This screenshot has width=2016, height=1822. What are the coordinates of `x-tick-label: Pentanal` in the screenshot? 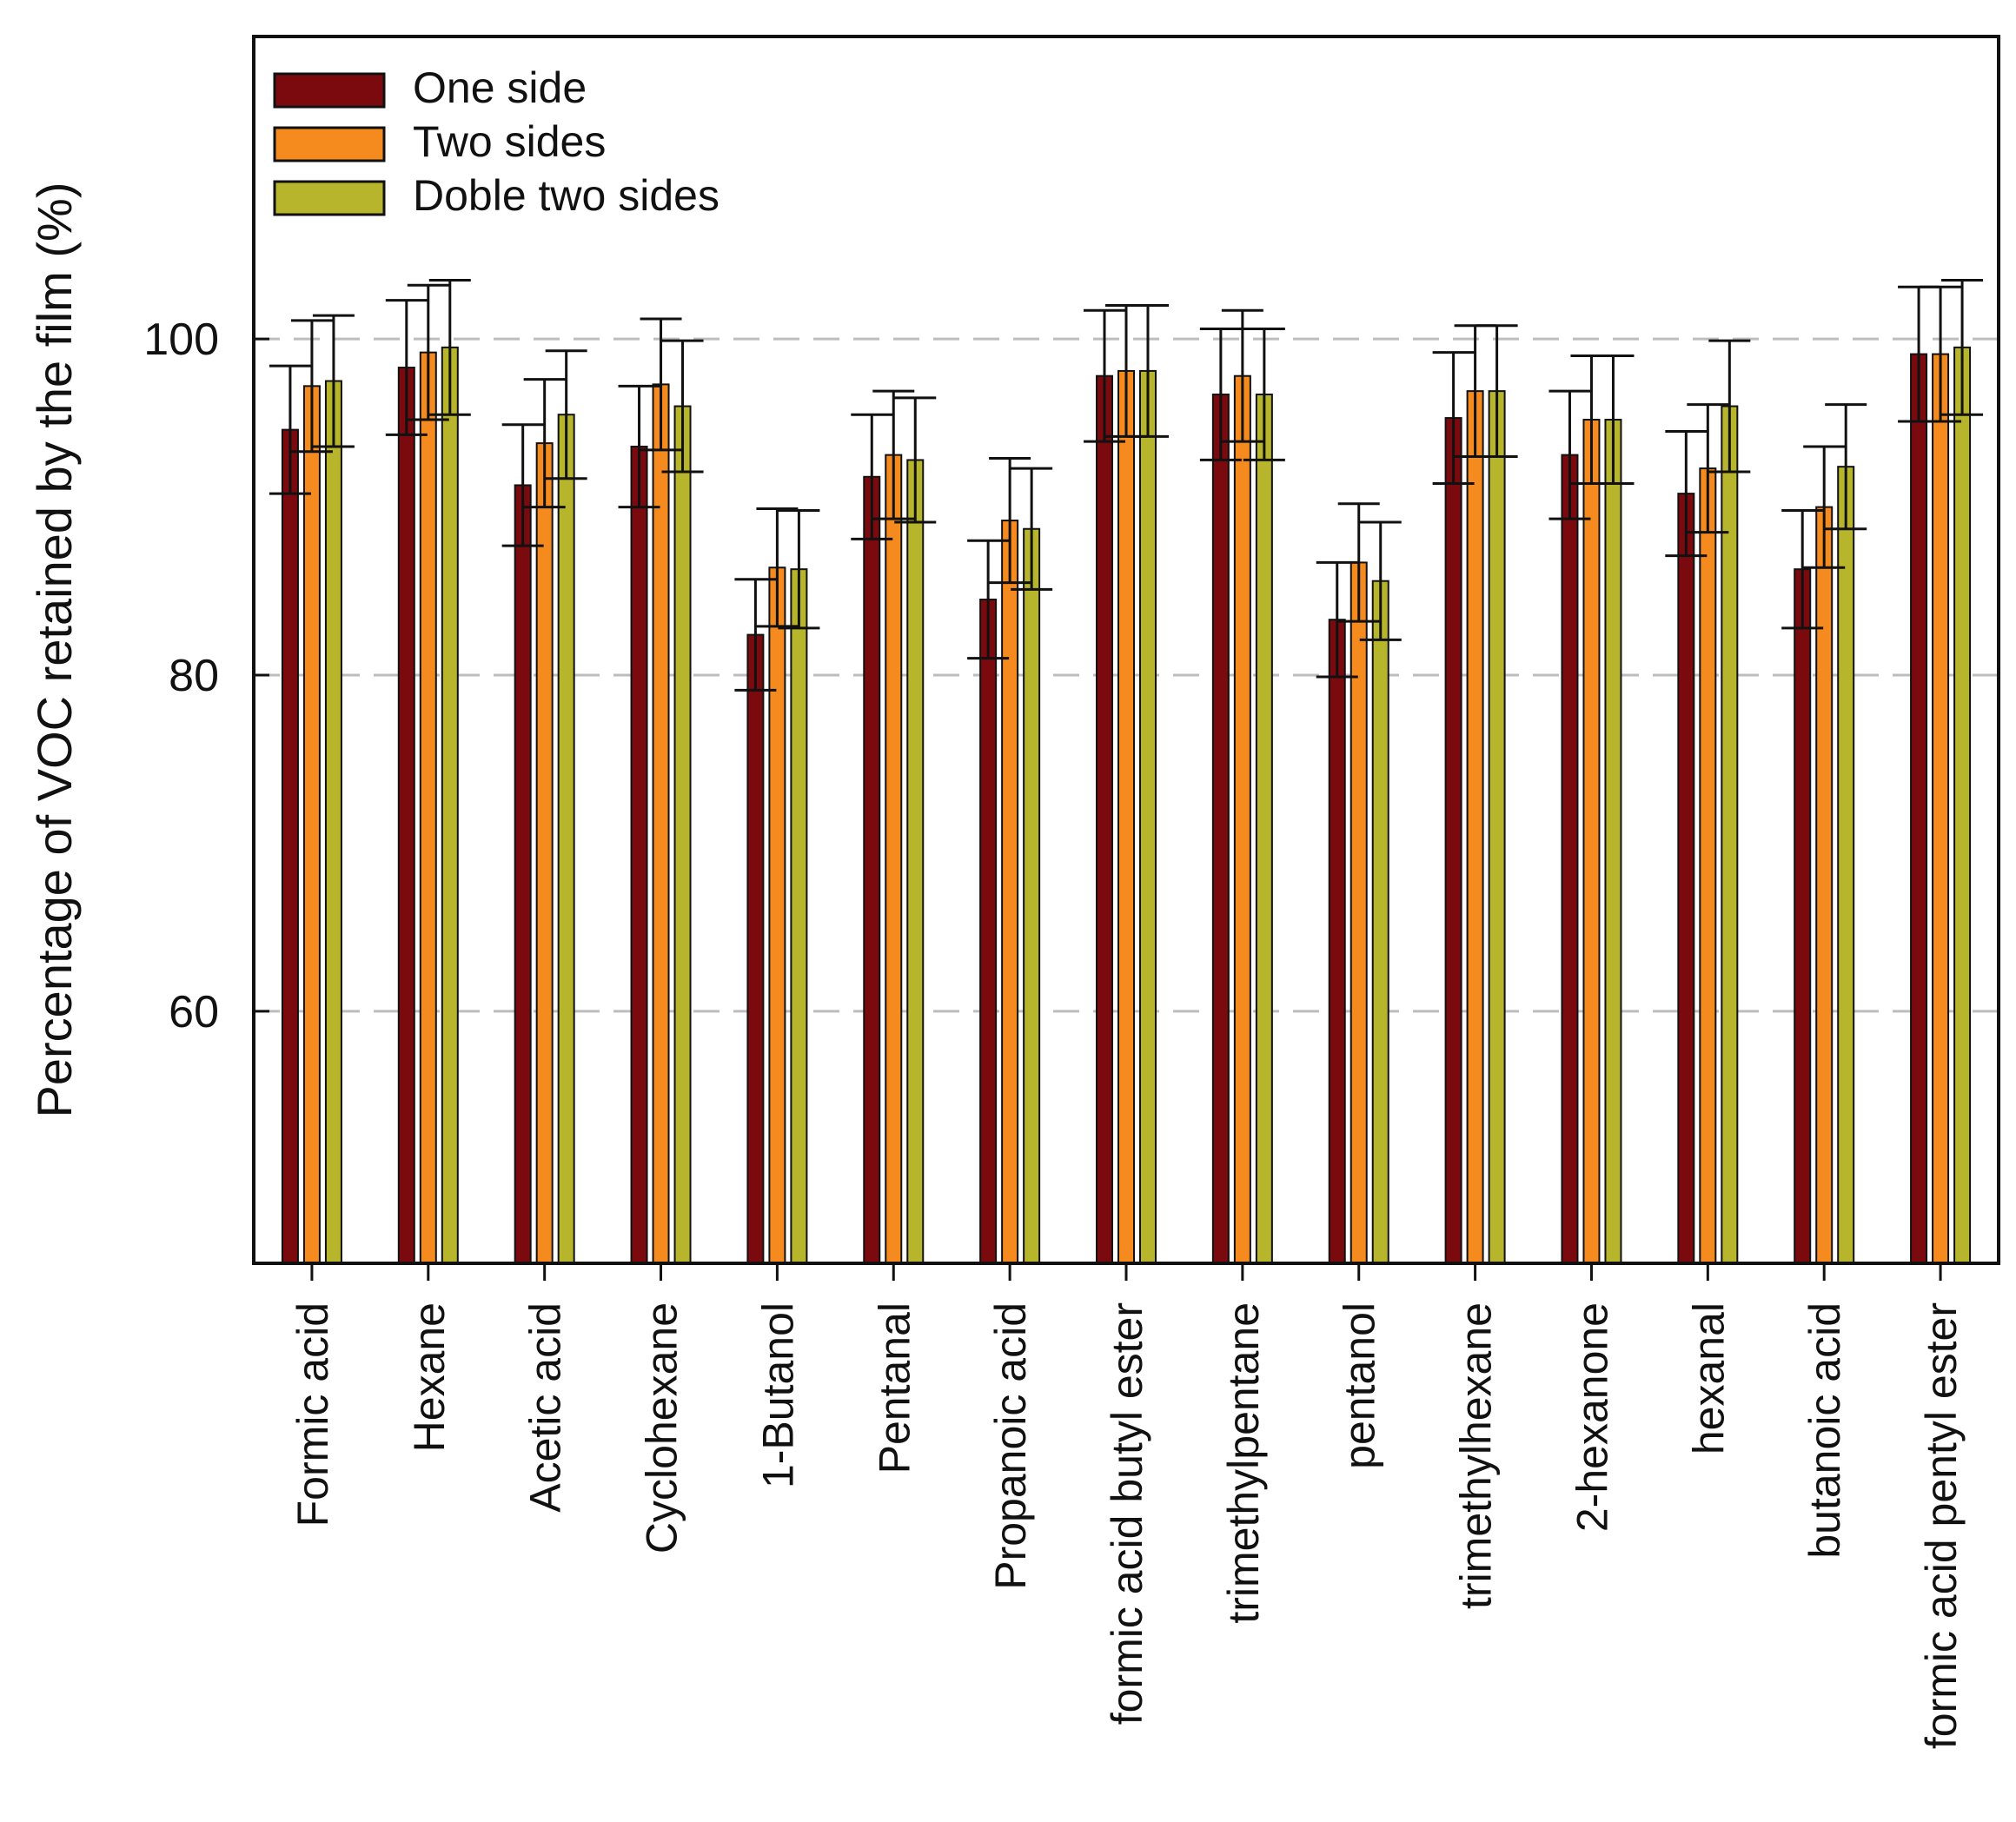 It's located at (894, 1388).